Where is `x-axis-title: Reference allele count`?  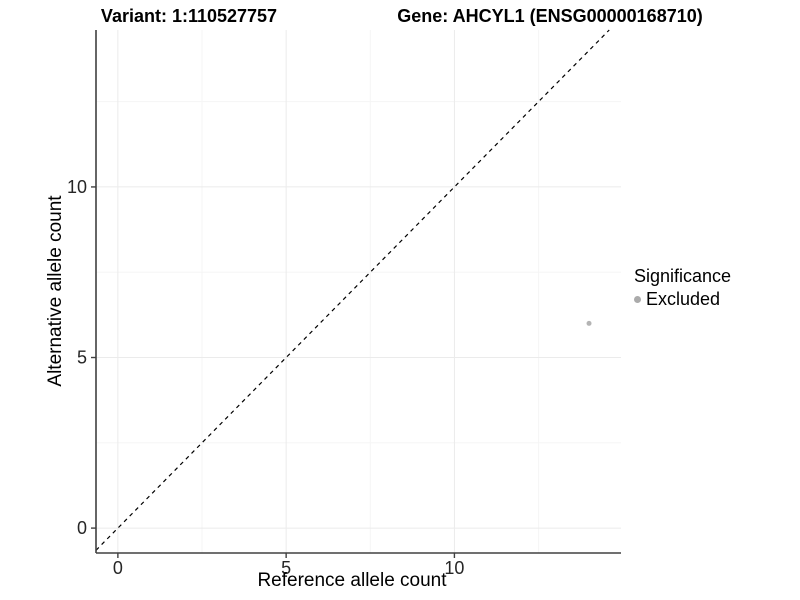 x-axis-title: Reference allele count is located at coordinates (352, 580).